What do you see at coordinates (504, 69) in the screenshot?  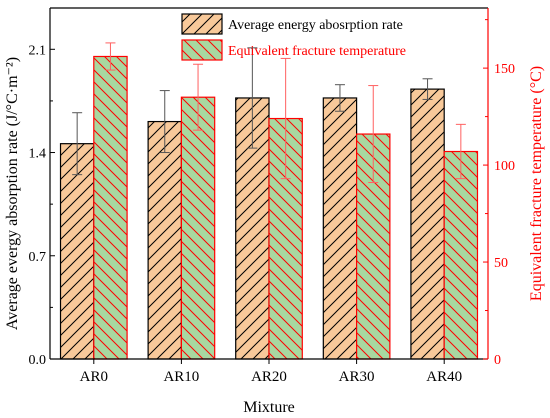 I see `y-right-tick-label: 150` at bounding box center [504, 69].